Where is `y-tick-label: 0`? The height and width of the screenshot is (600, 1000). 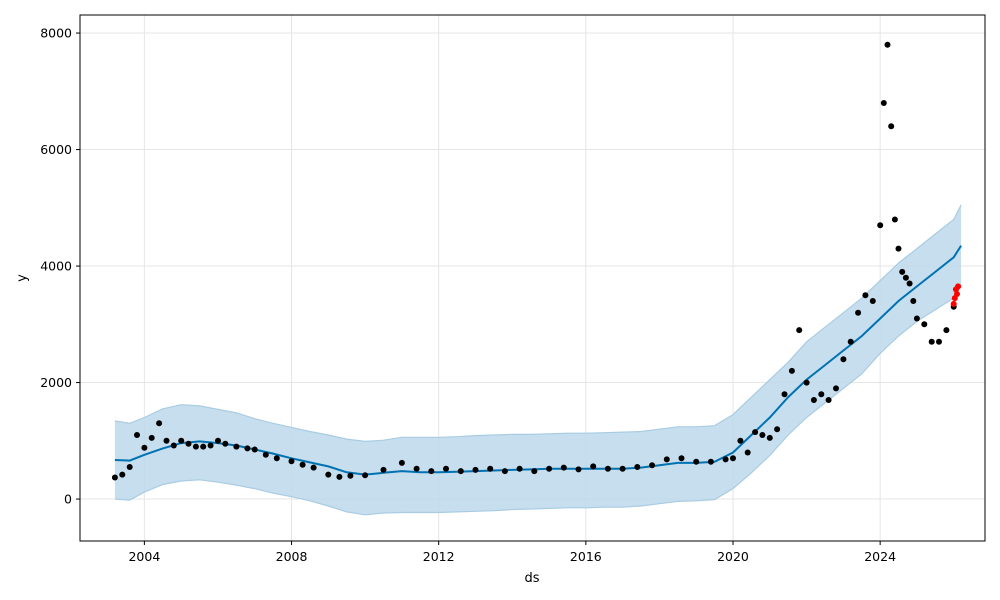 y-tick-label: 0 is located at coordinates (68, 499).